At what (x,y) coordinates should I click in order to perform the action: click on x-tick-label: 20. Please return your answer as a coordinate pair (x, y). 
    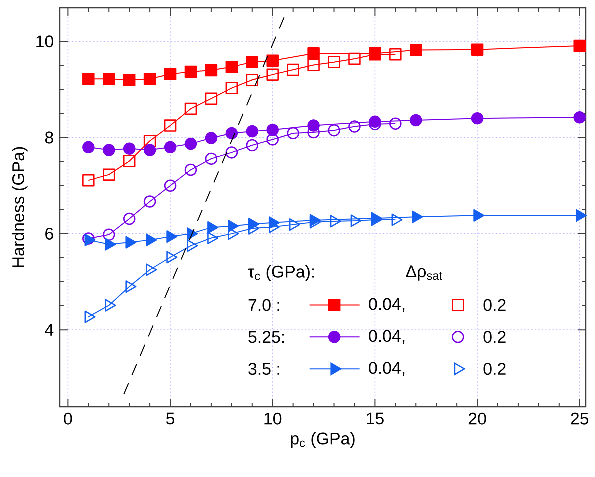
    Looking at the image, I should click on (477, 418).